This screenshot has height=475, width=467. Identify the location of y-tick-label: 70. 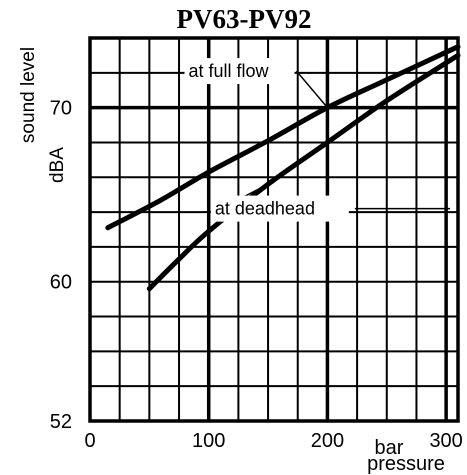
(61, 109).